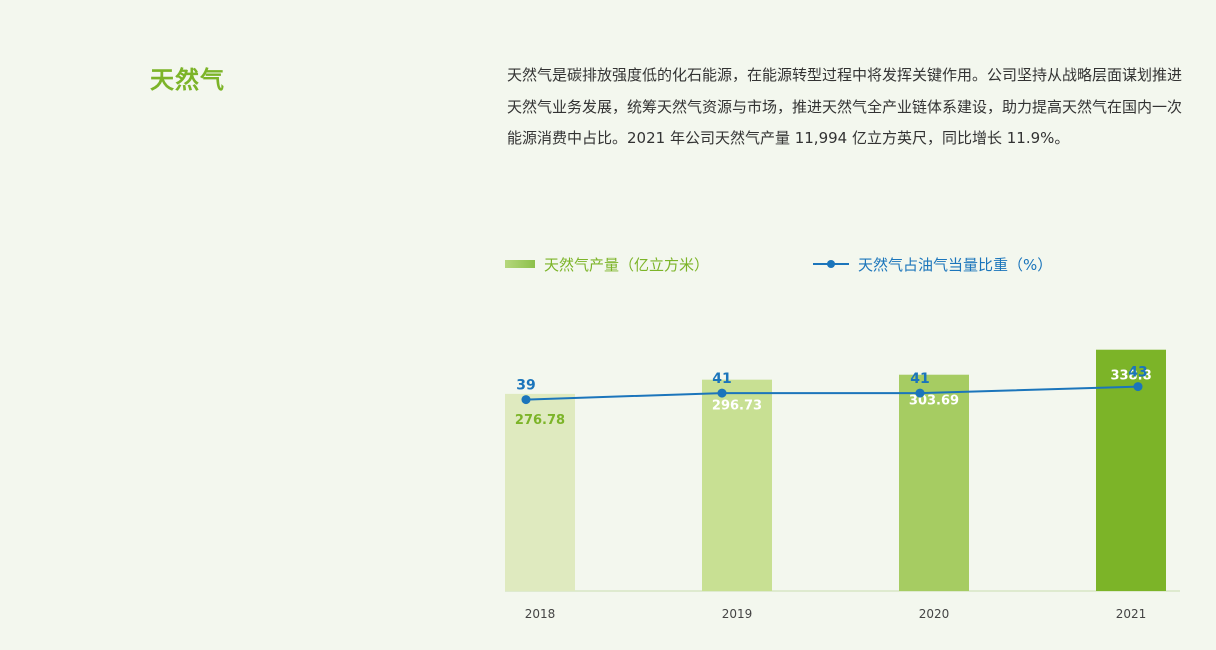  I want to click on bar-value-label-2019: 296.73, so click(737, 406).